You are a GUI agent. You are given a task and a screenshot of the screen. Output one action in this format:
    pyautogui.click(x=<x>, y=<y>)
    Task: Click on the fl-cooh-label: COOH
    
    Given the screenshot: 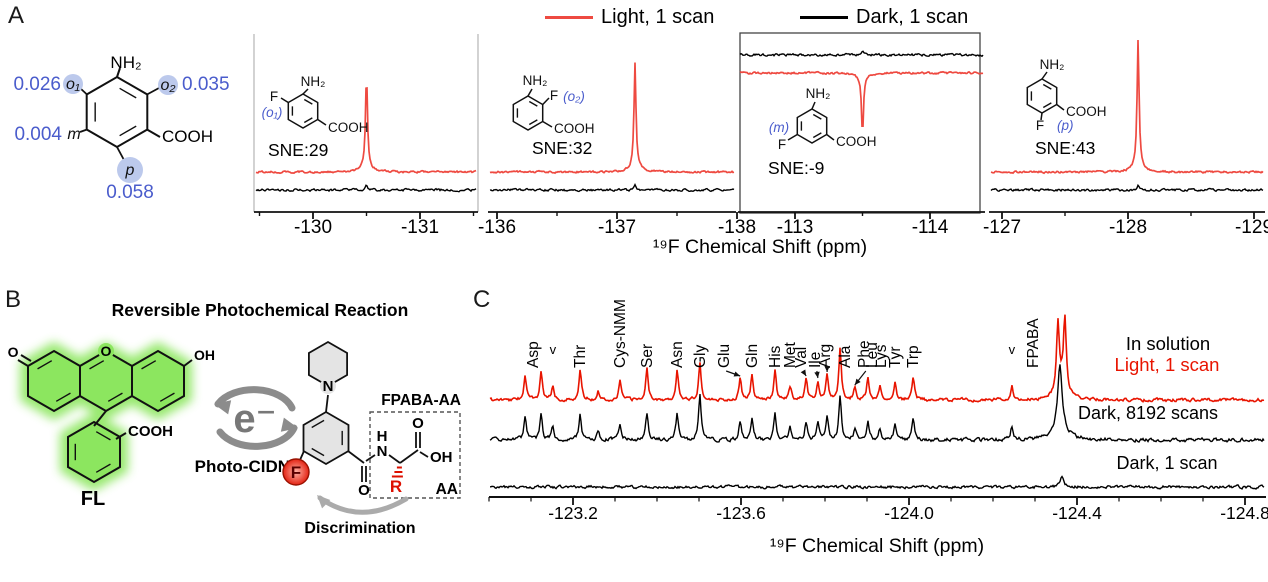 What is the action you would take?
    pyautogui.click(x=150, y=431)
    